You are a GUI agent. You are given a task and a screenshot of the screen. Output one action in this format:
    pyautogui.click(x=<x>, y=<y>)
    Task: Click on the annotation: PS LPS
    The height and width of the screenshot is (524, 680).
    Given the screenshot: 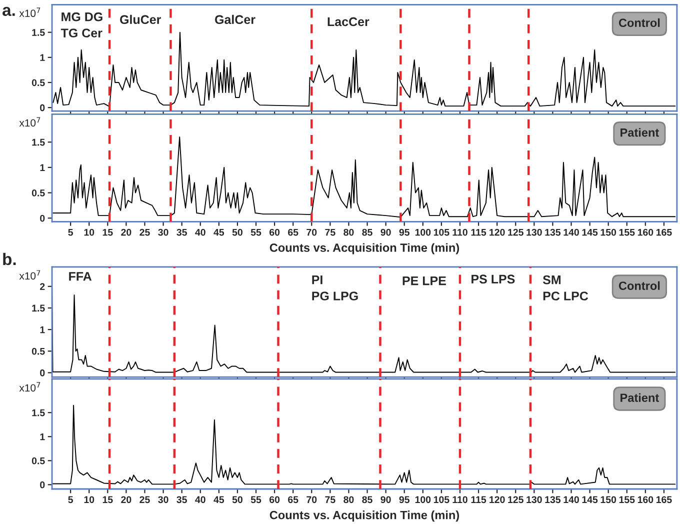 What is the action you would take?
    pyautogui.click(x=493, y=279)
    